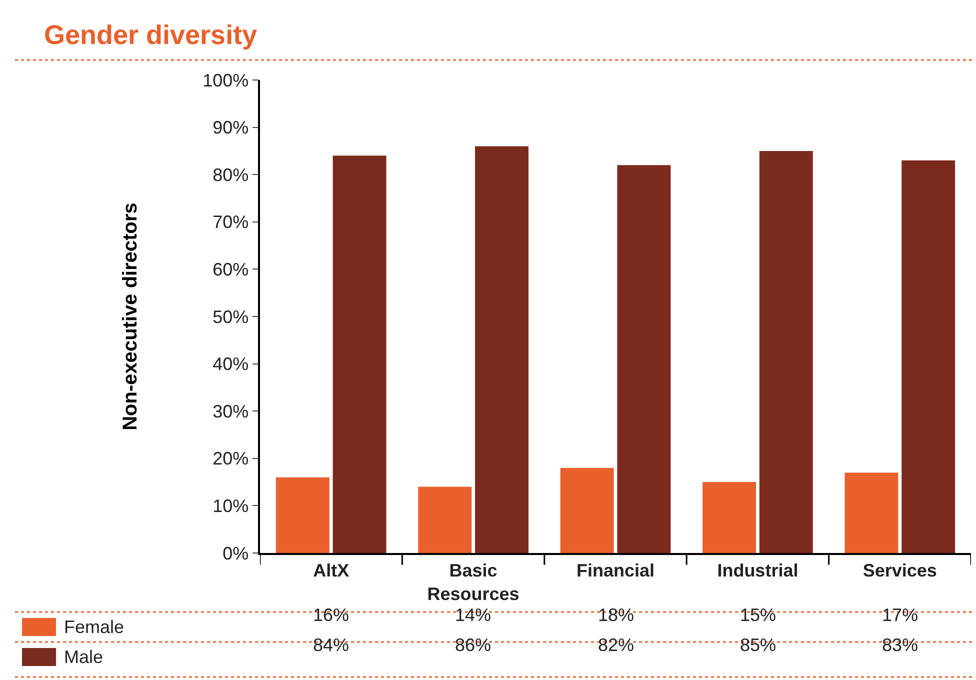  What do you see at coordinates (230, 316) in the screenshot?
I see `y-tick-label: 50%` at bounding box center [230, 316].